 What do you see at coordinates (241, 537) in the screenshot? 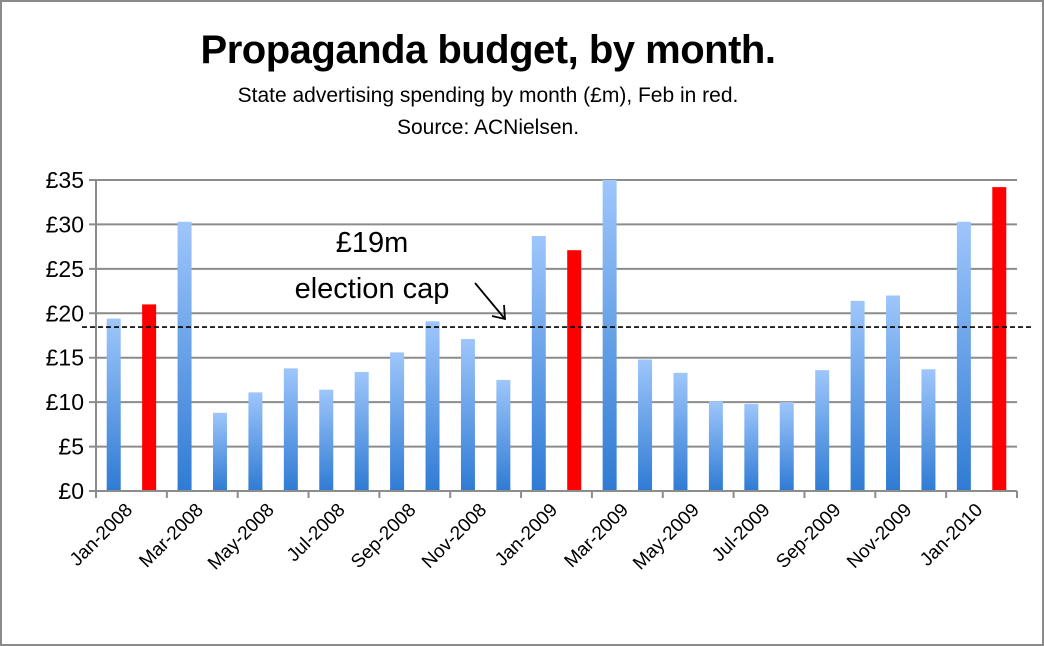
I see `x-tick-label: May-2008` at bounding box center [241, 537].